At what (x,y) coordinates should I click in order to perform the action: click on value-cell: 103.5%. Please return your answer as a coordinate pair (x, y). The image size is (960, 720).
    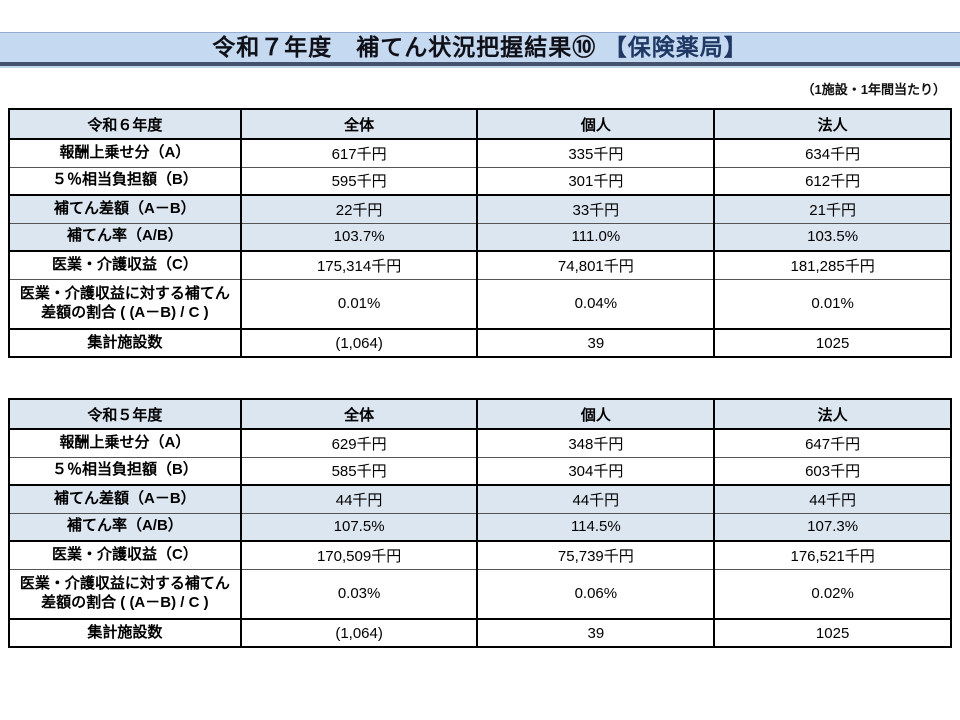
    Looking at the image, I should click on (832, 237).